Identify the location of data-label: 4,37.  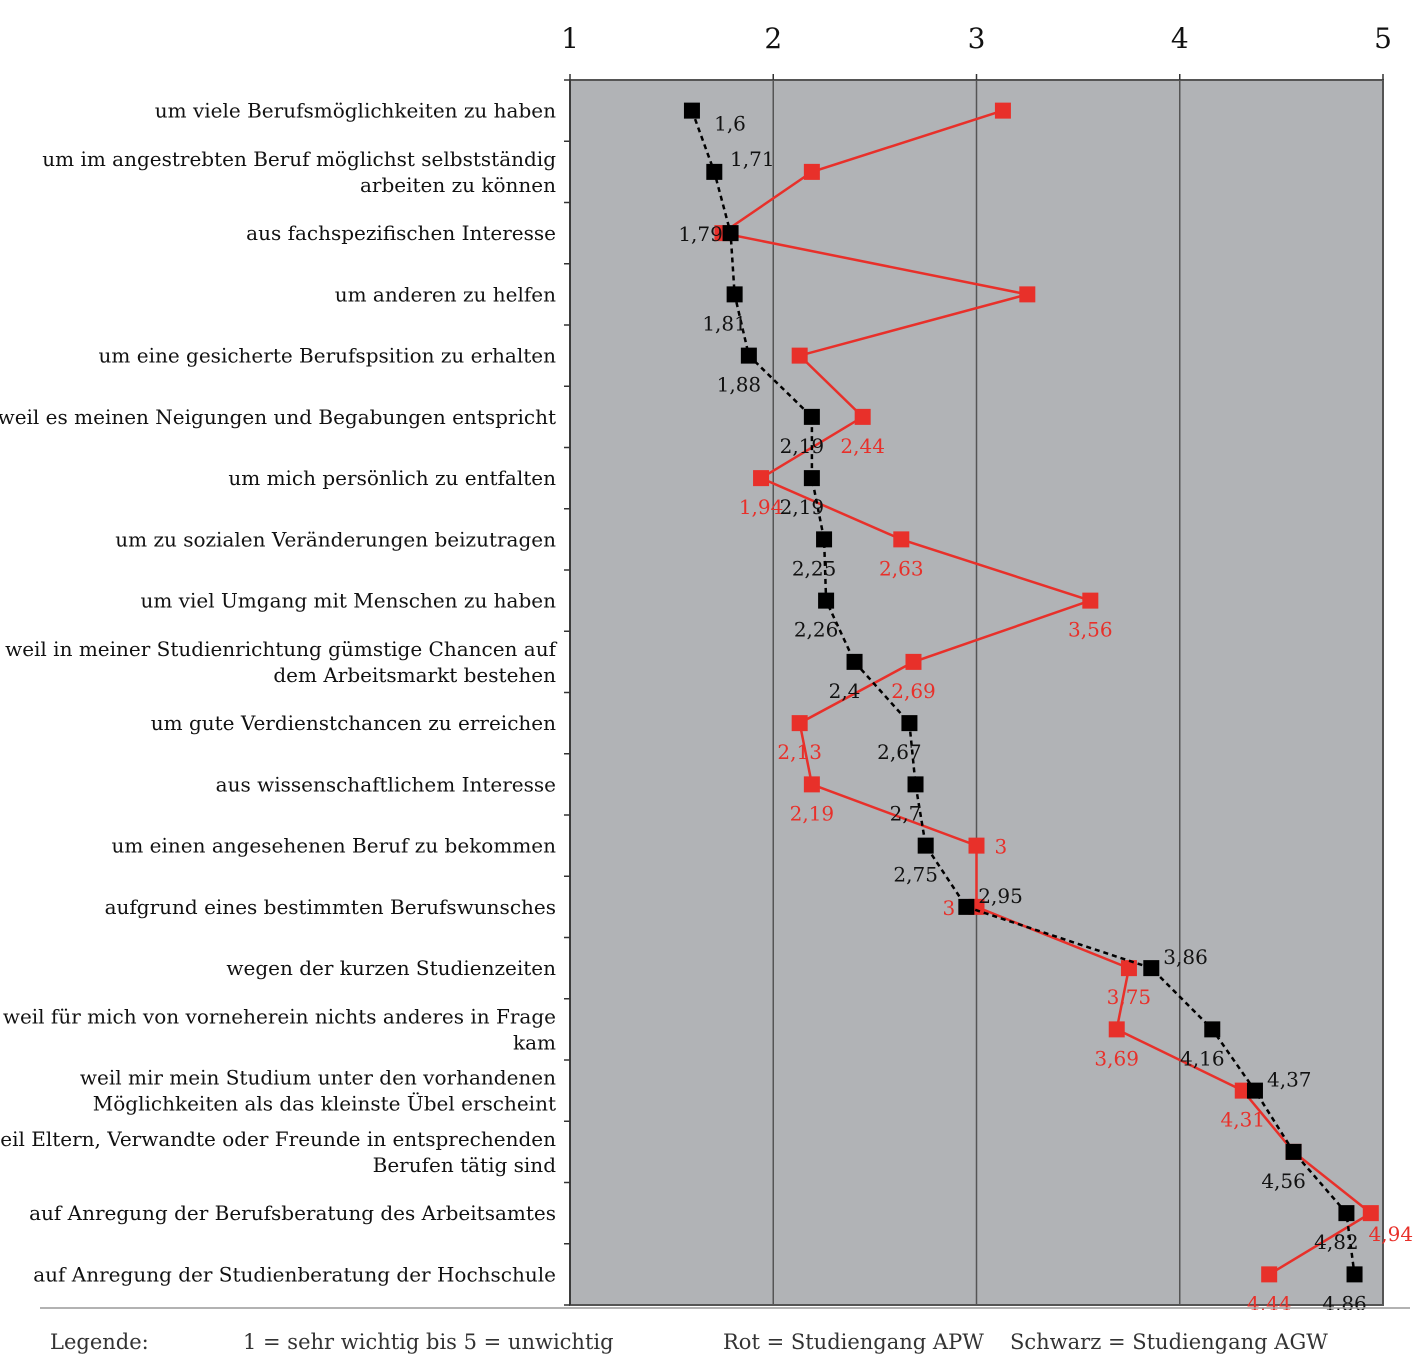
(1289, 1080).